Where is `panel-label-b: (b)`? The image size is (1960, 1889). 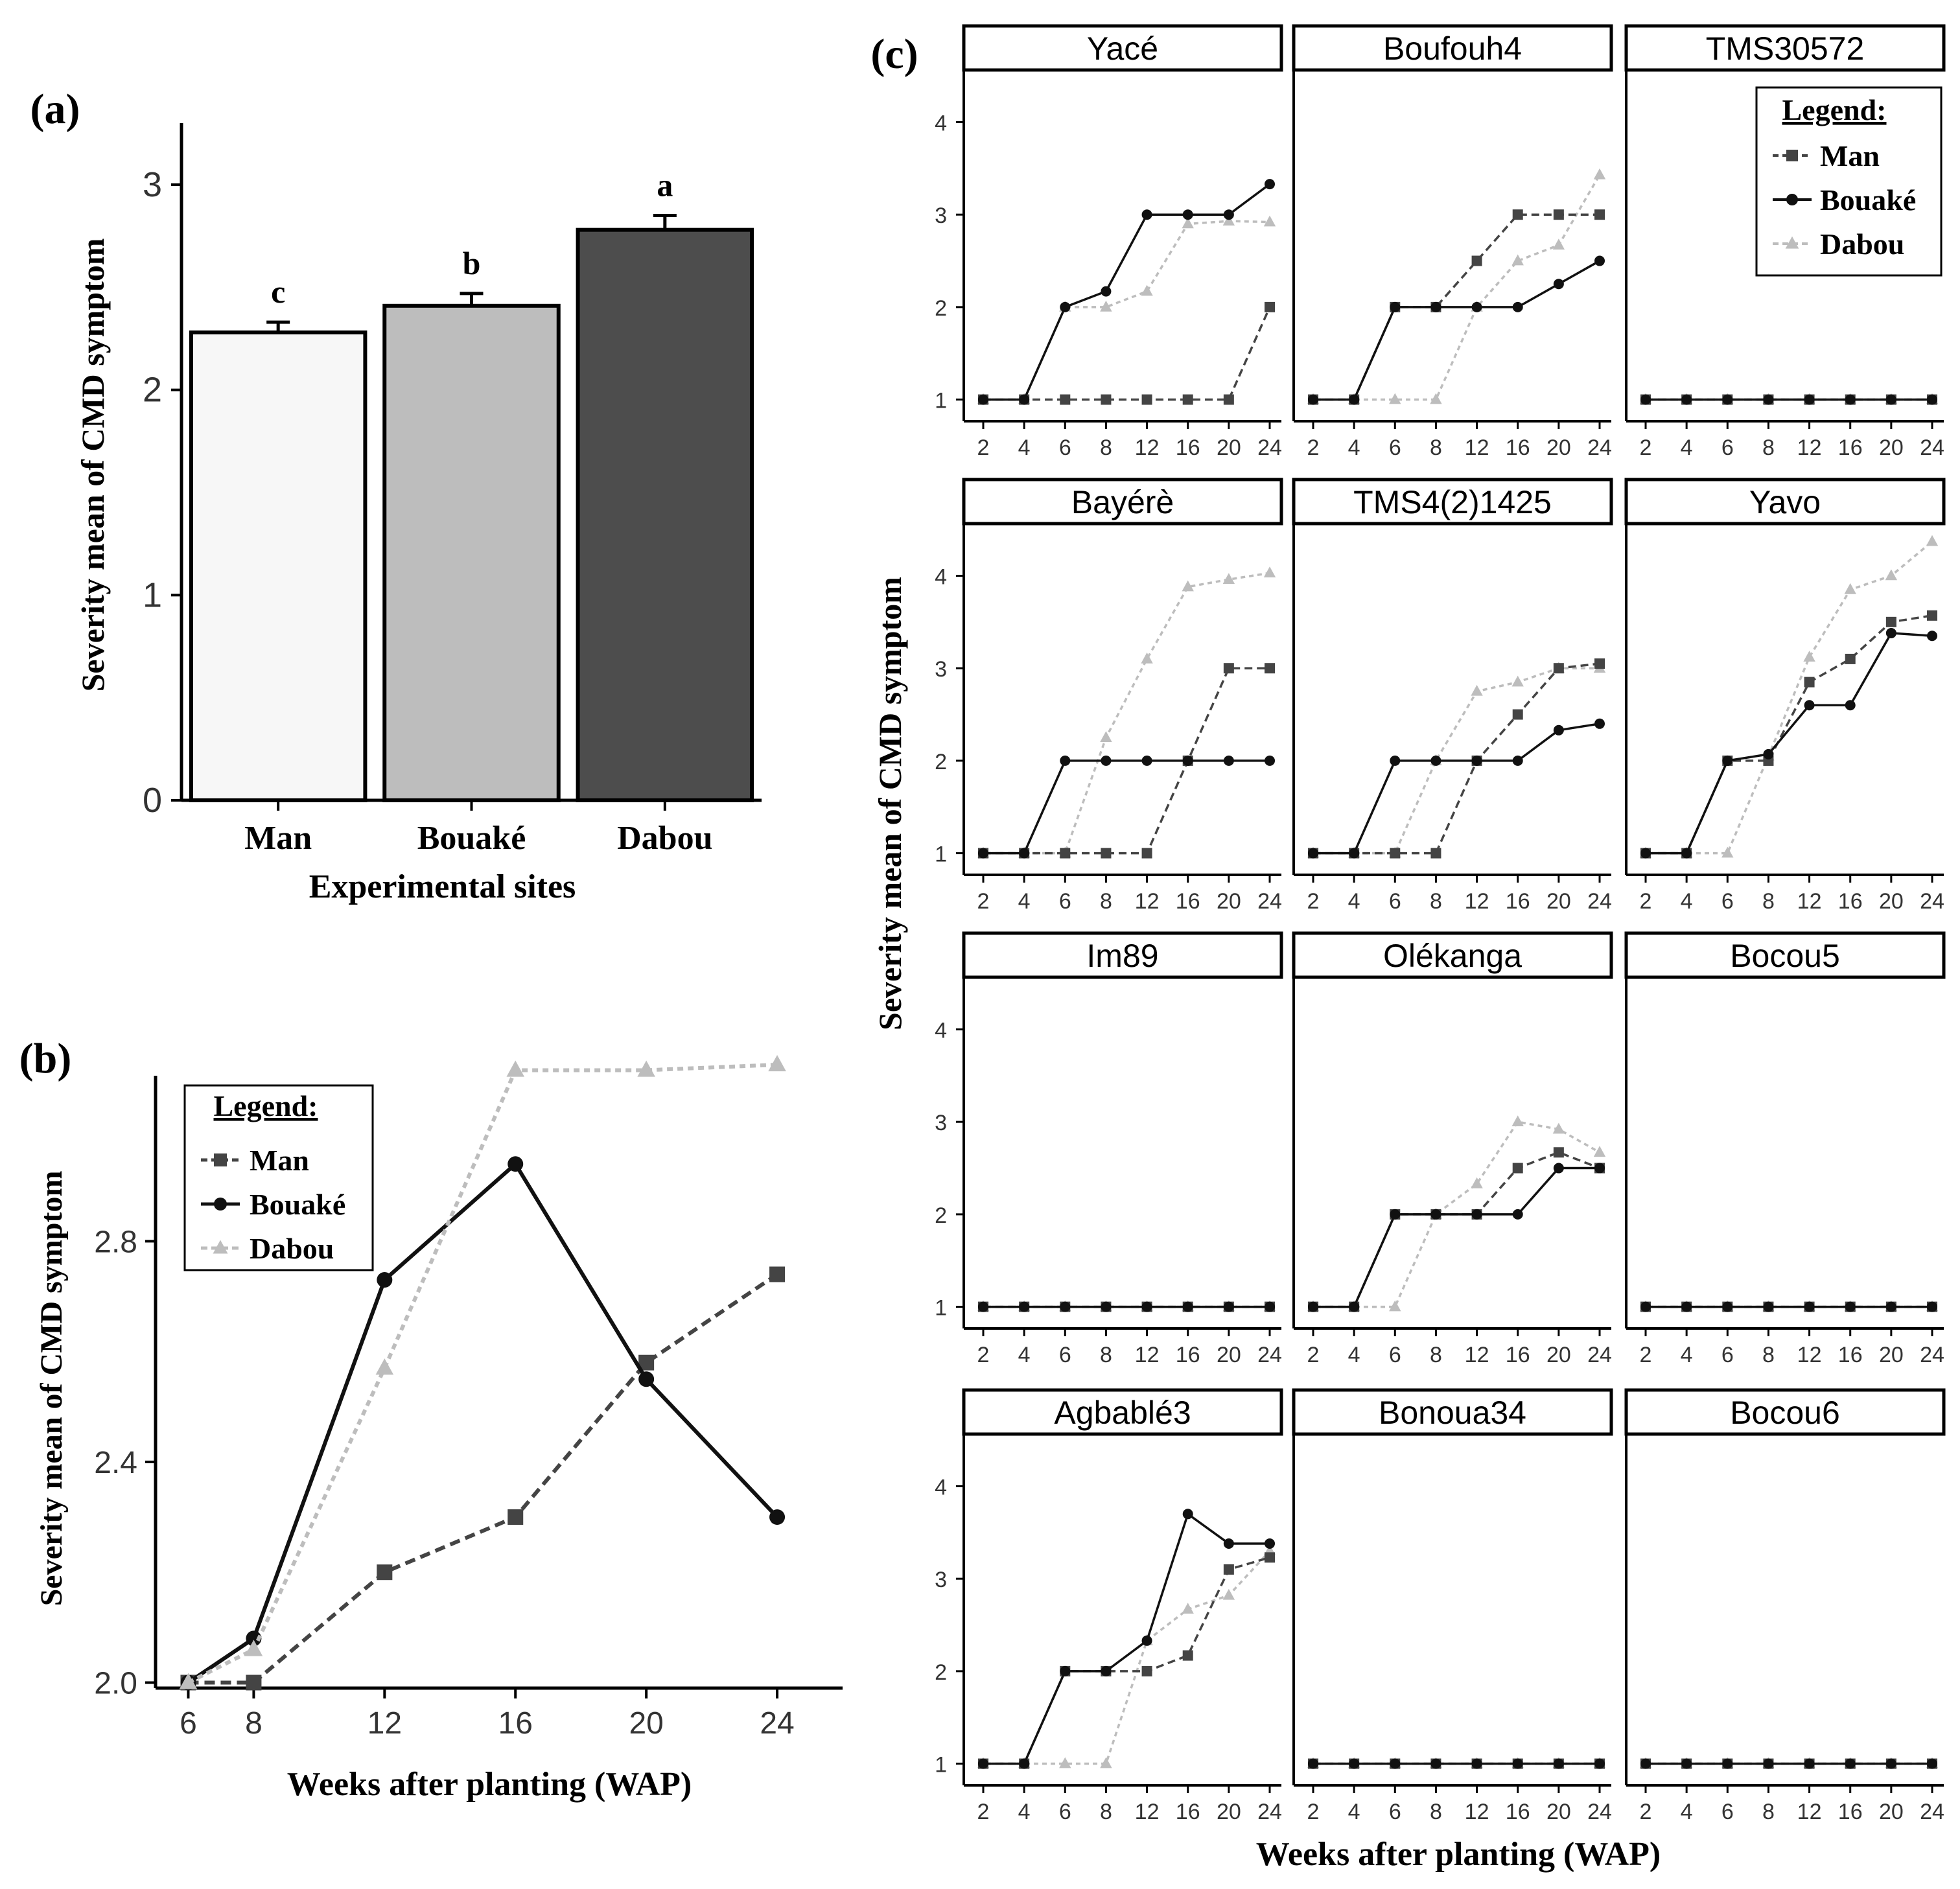 panel-label-b: (b) is located at coordinates (45, 1058).